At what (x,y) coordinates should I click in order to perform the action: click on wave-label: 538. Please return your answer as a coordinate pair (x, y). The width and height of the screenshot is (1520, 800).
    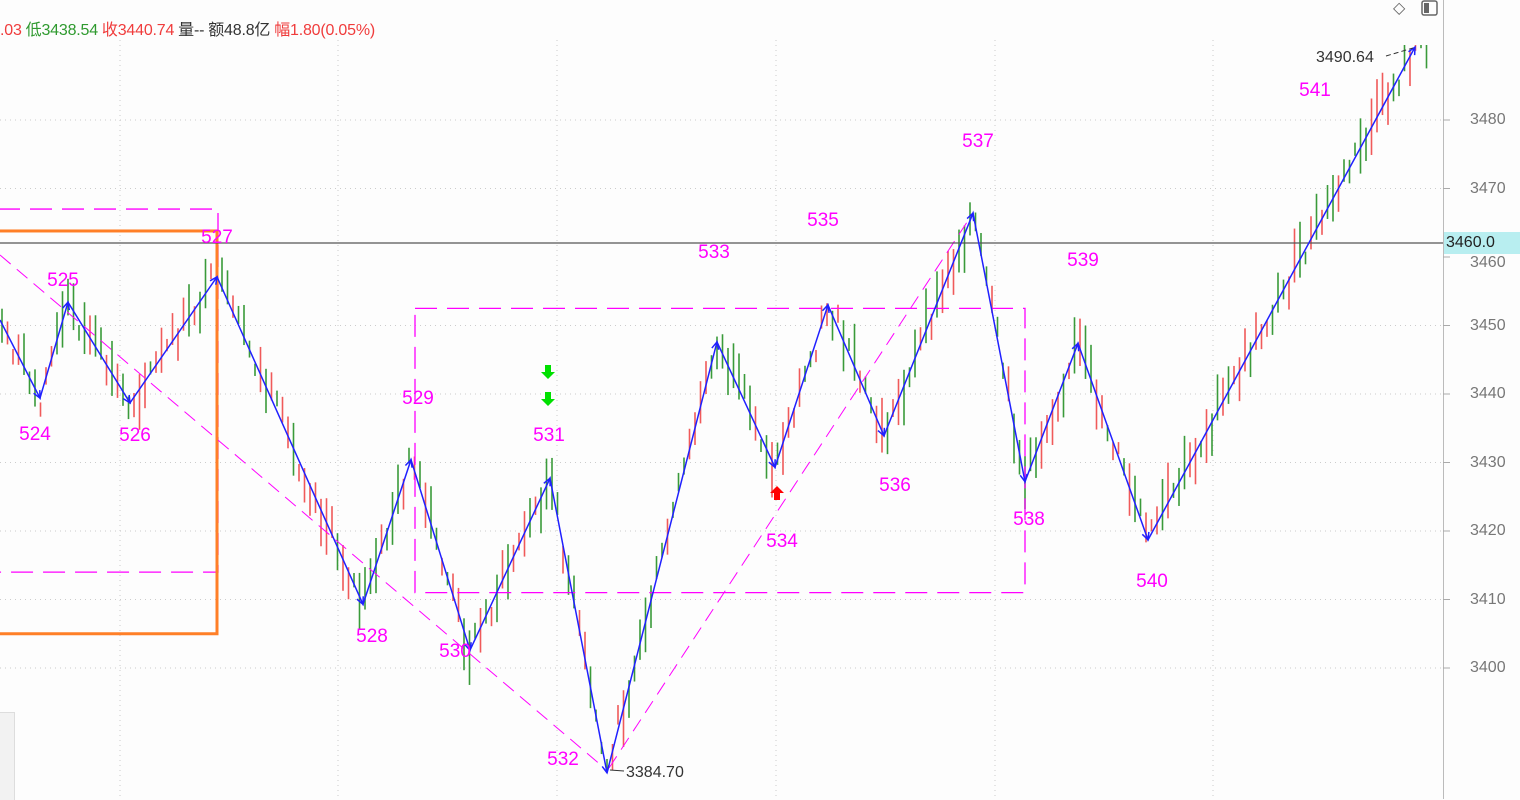
    Looking at the image, I should click on (1029, 519).